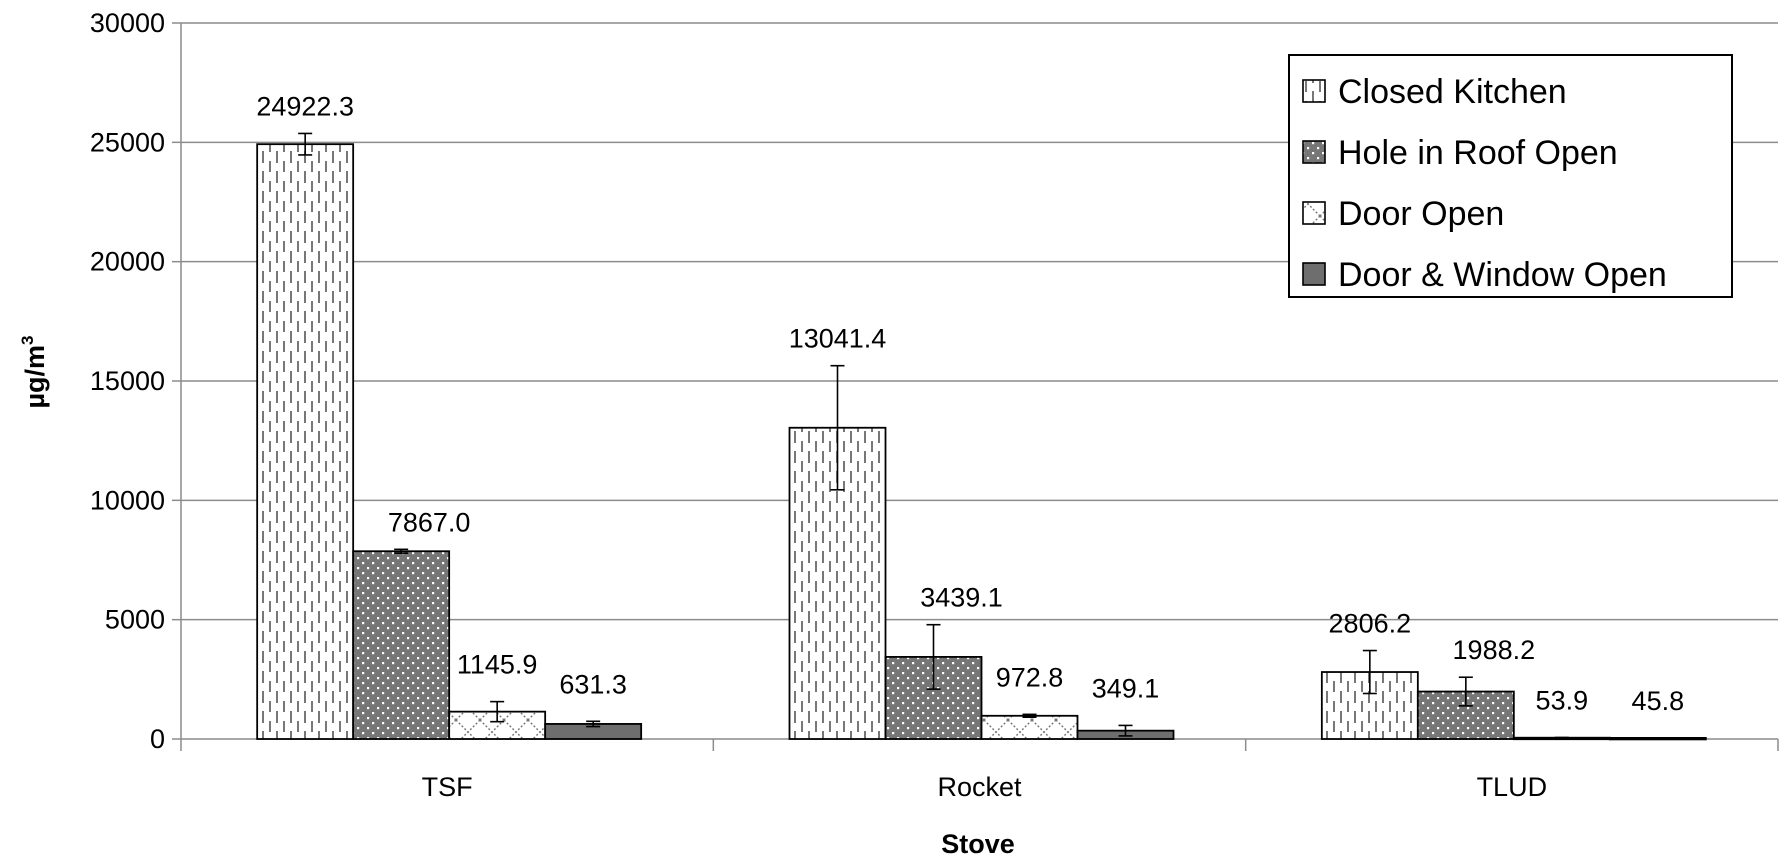 The height and width of the screenshot is (859, 1785). Describe the element at coordinates (1421, 214) in the screenshot. I see `legend-label: Door Open` at that location.